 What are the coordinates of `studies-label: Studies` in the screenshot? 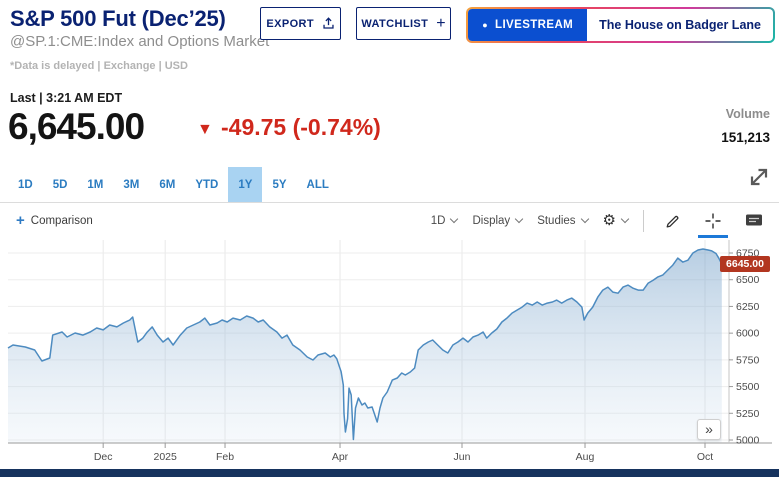 It's located at (556, 220).